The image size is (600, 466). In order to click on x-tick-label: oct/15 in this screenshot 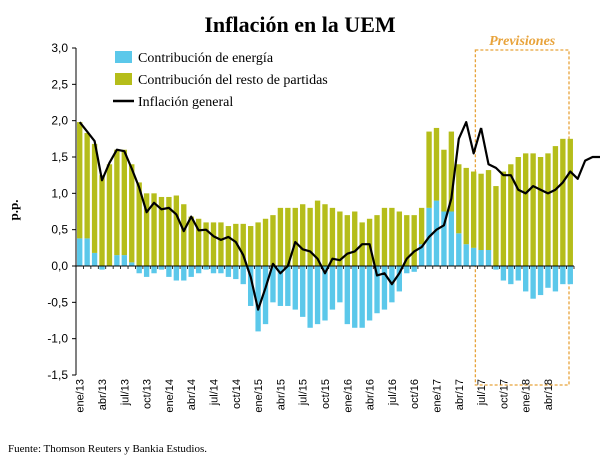, I will do `click(326, 394)`.